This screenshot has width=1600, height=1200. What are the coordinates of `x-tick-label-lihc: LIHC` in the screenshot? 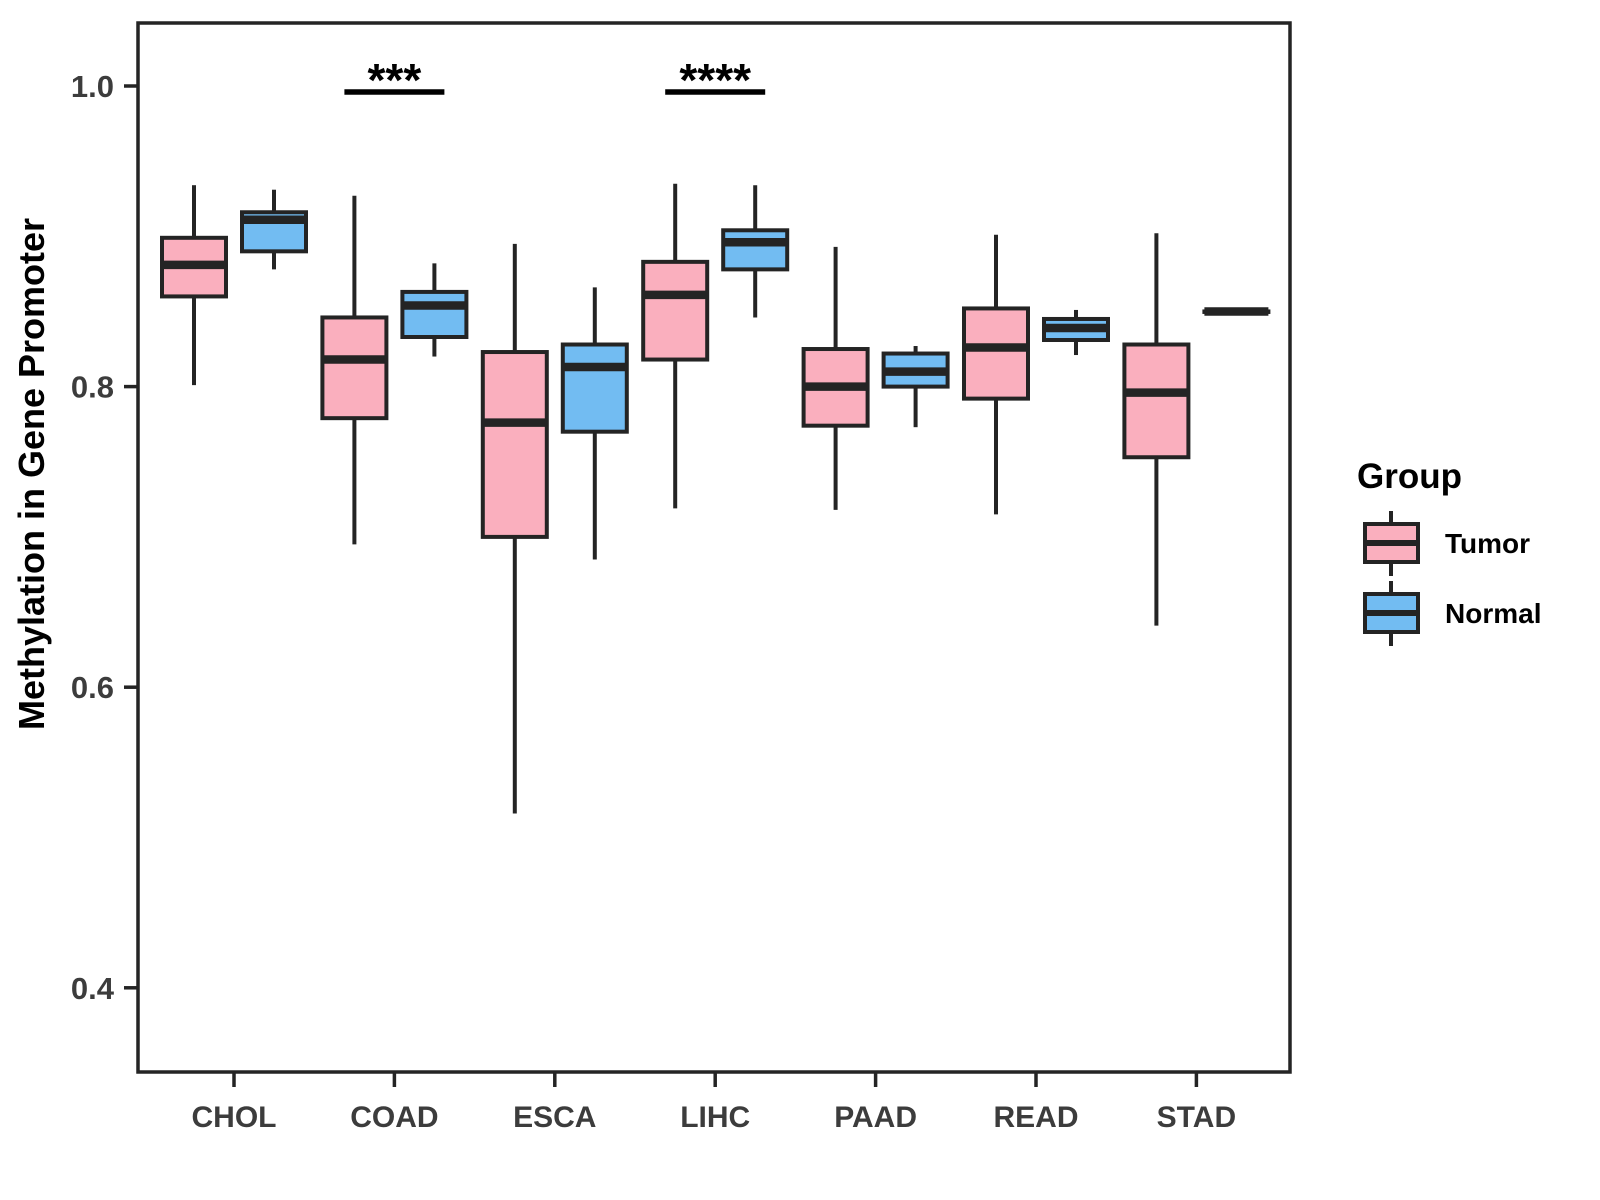 It's located at (715, 1117).